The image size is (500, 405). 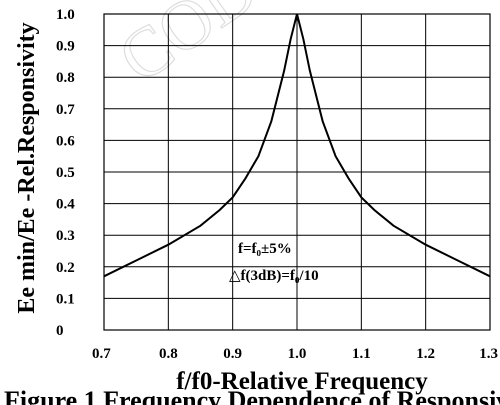 I want to click on y-tick-label: 0, so click(x=60, y=331).